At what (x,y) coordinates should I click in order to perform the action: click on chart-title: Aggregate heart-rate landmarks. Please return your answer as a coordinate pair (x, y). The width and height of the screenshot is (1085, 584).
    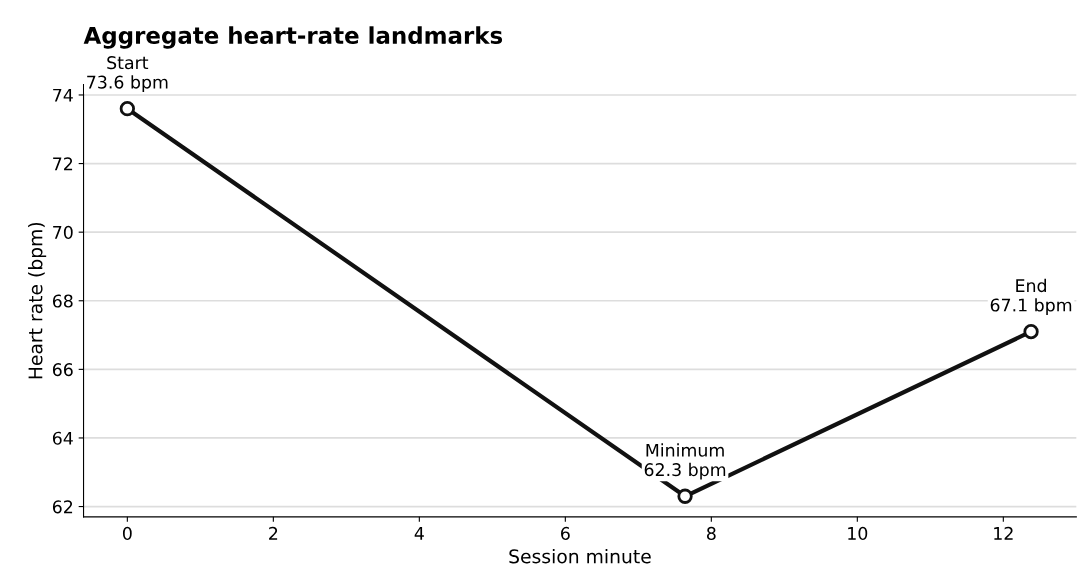
    Looking at the image, I should click on (293, 37).